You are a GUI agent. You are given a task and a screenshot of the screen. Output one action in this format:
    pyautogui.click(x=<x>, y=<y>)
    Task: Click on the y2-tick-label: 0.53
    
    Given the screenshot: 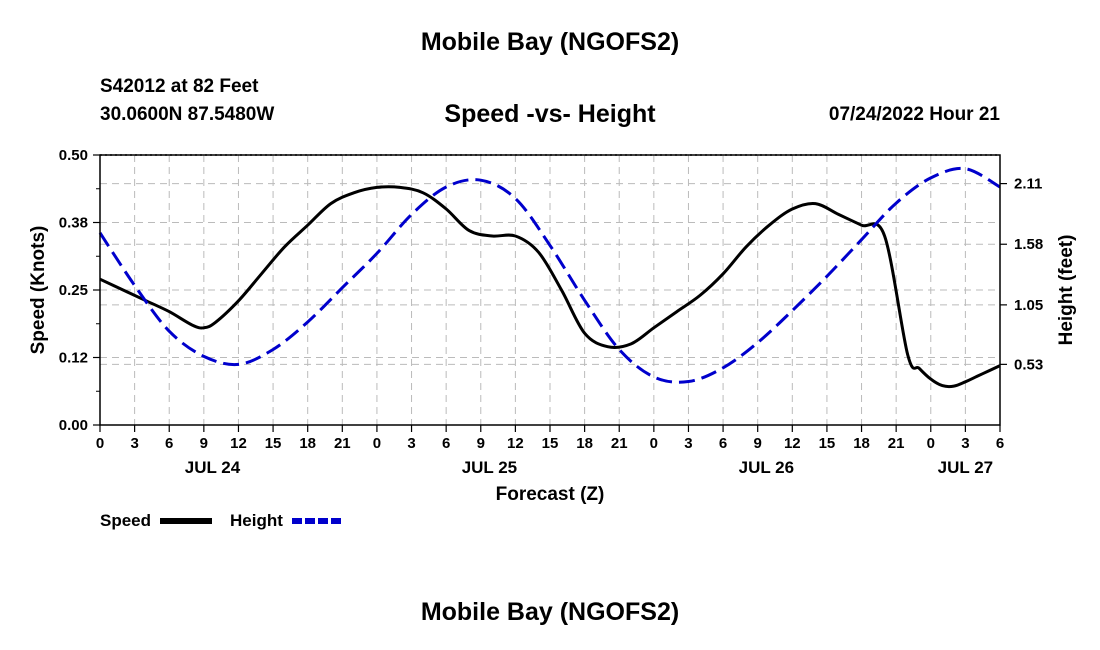 What is the action you would take?
    pyautogui.click(x=1028, y=364)
    